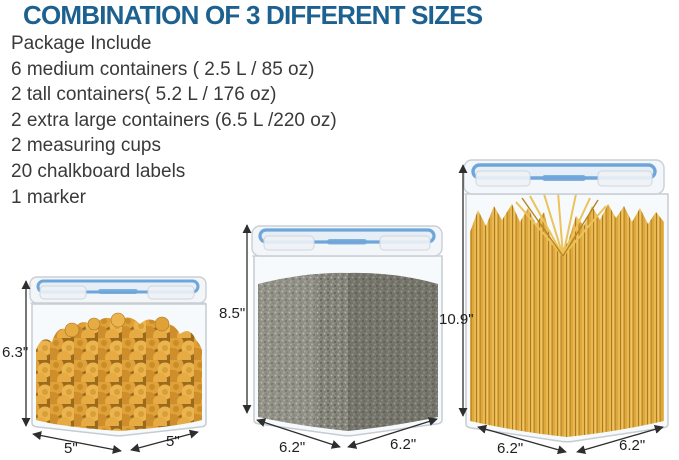 Image resolution: width=679 pixels, height=460 pixels. What do you see at coordinates (253, 15) in the screenshot?
I see `page-title: COMBINATION OF 3 DIFFERENT SIZES` at bounding box center [253, 15].